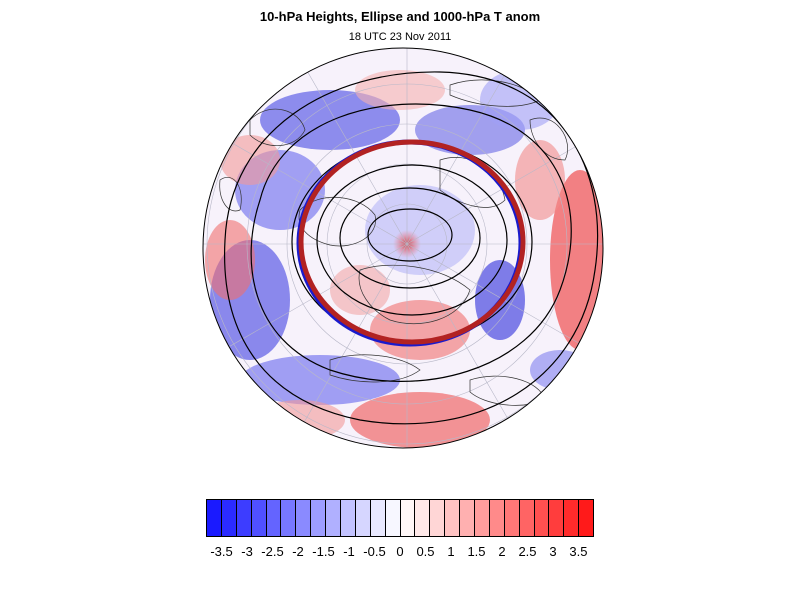 This screenshot has height=600, width=800. What do you see at coordinates (374, 551) in the screenshot?
I see `colorbar-tick-label: -0.5` at bounding box center [374, 551].